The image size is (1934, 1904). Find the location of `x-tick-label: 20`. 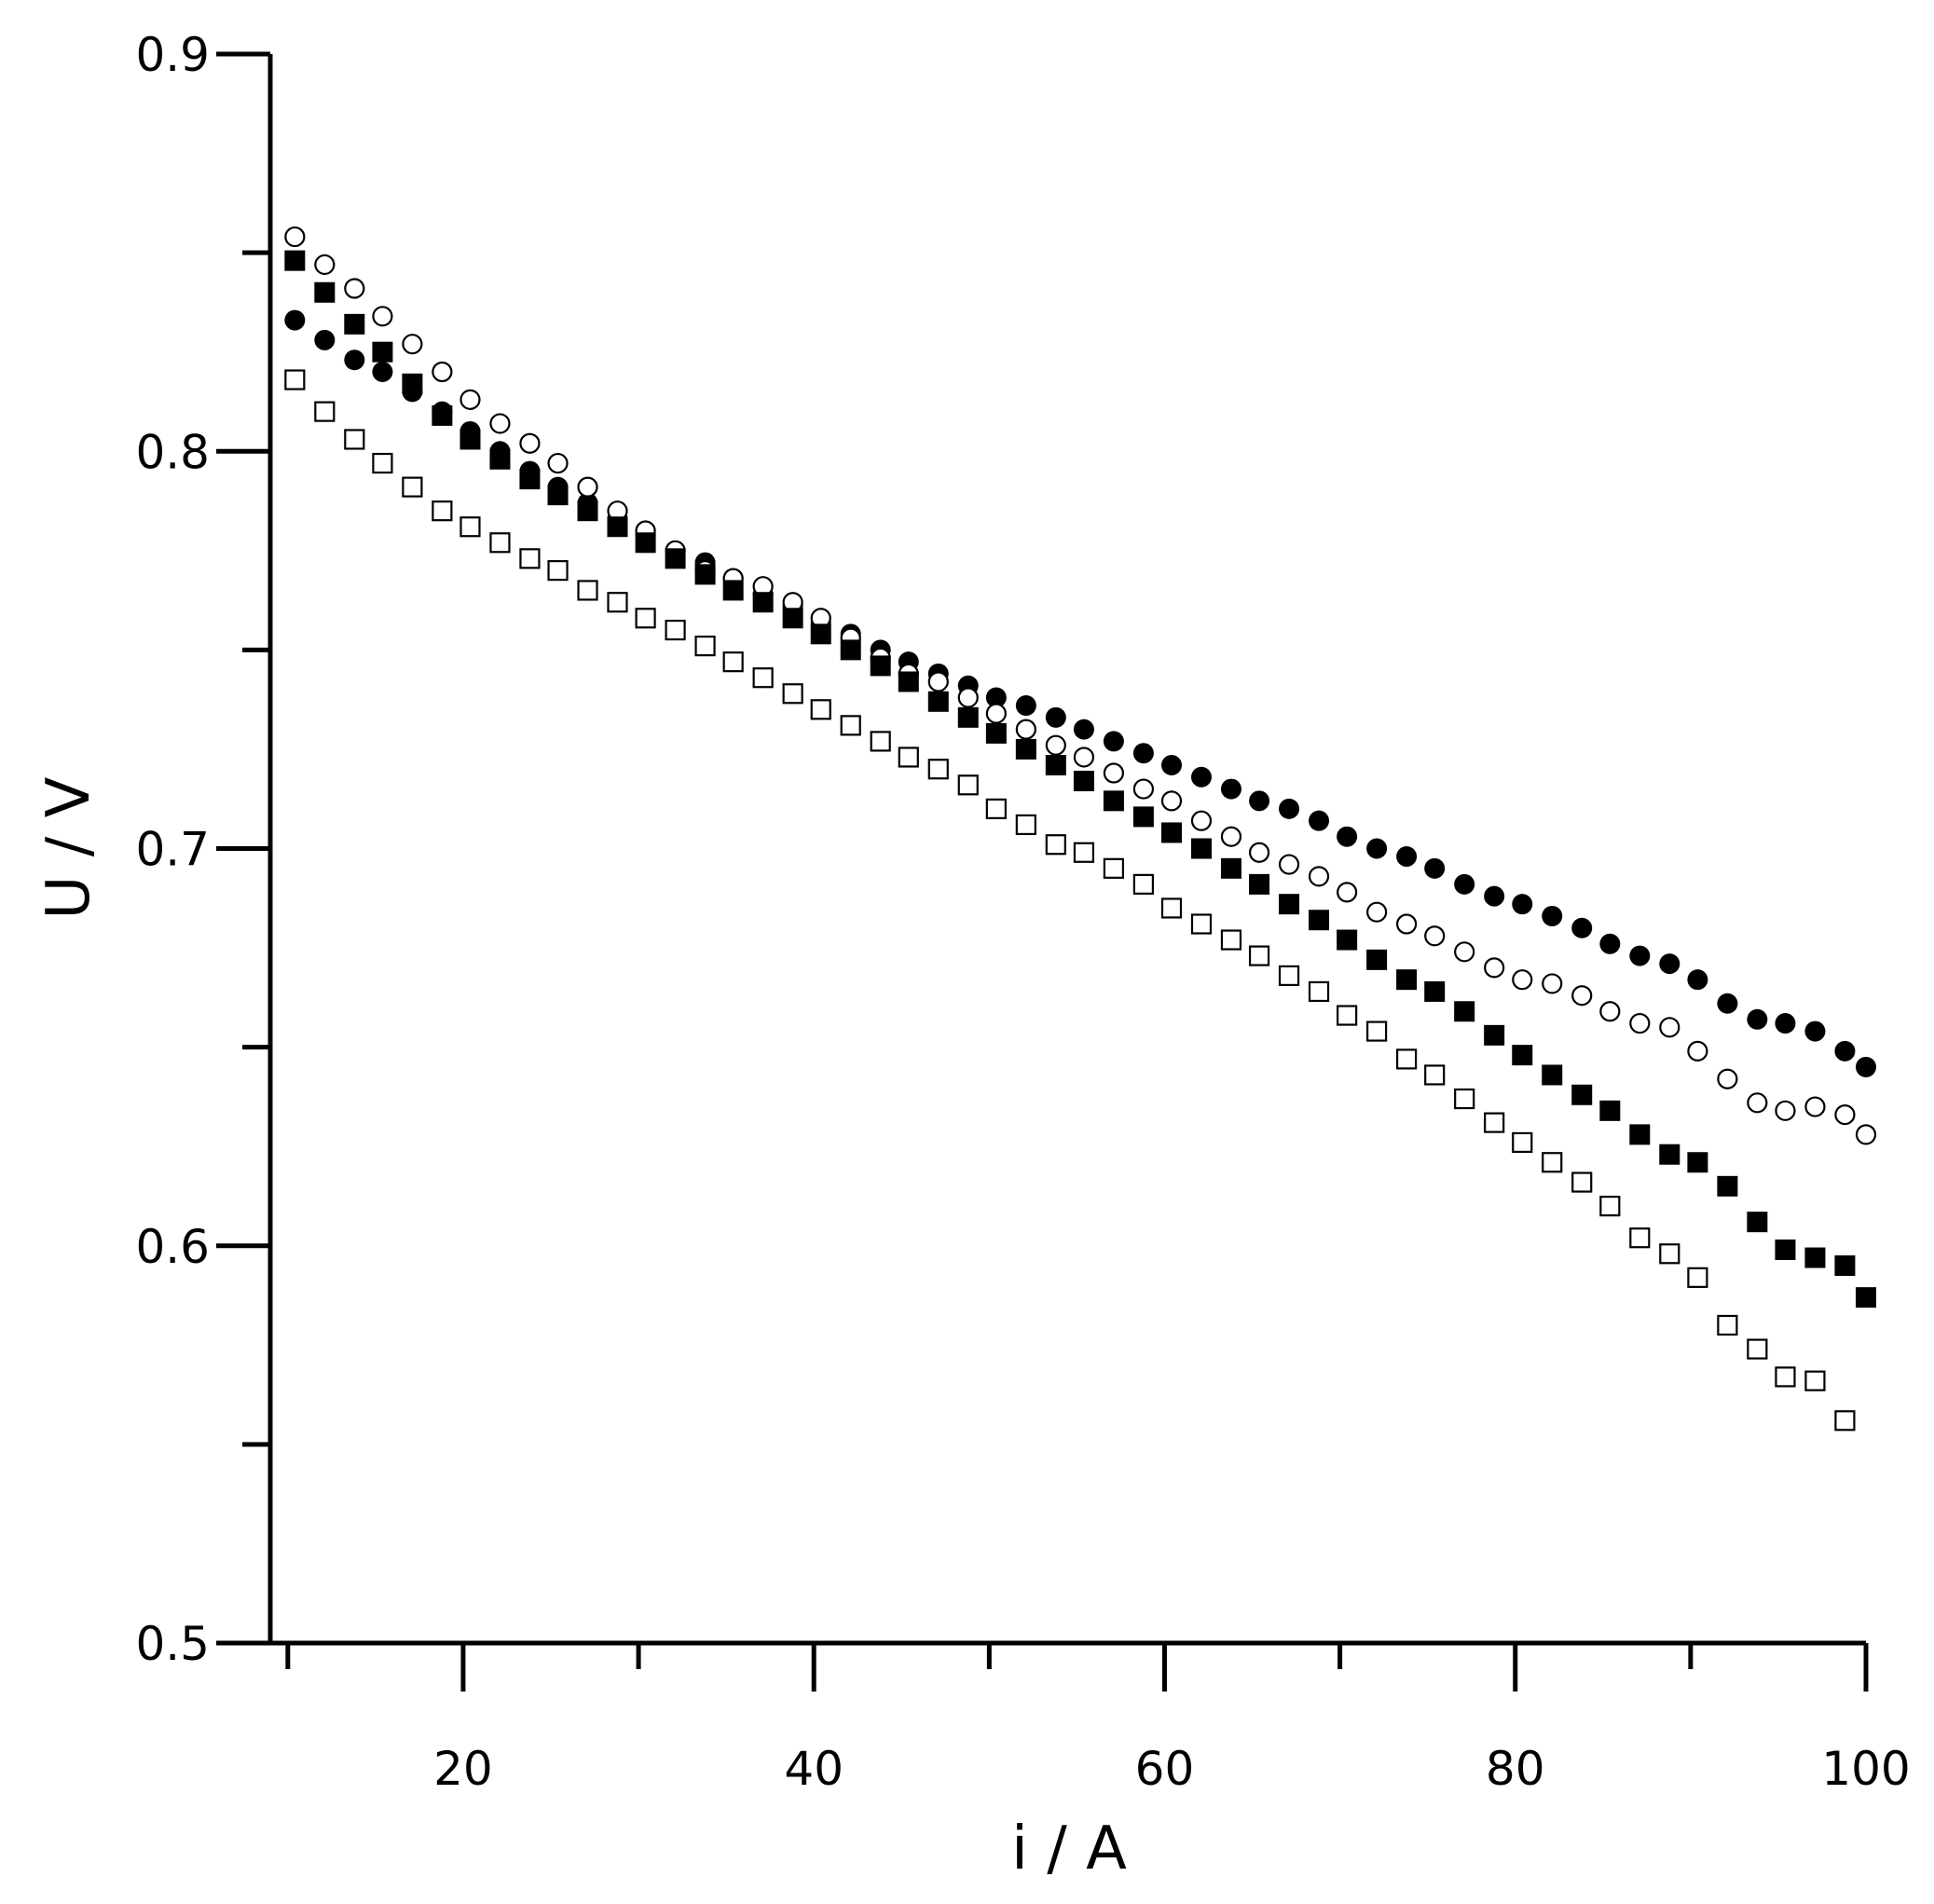

x-tick-label: 20 is located at coordinates (463, 1769).